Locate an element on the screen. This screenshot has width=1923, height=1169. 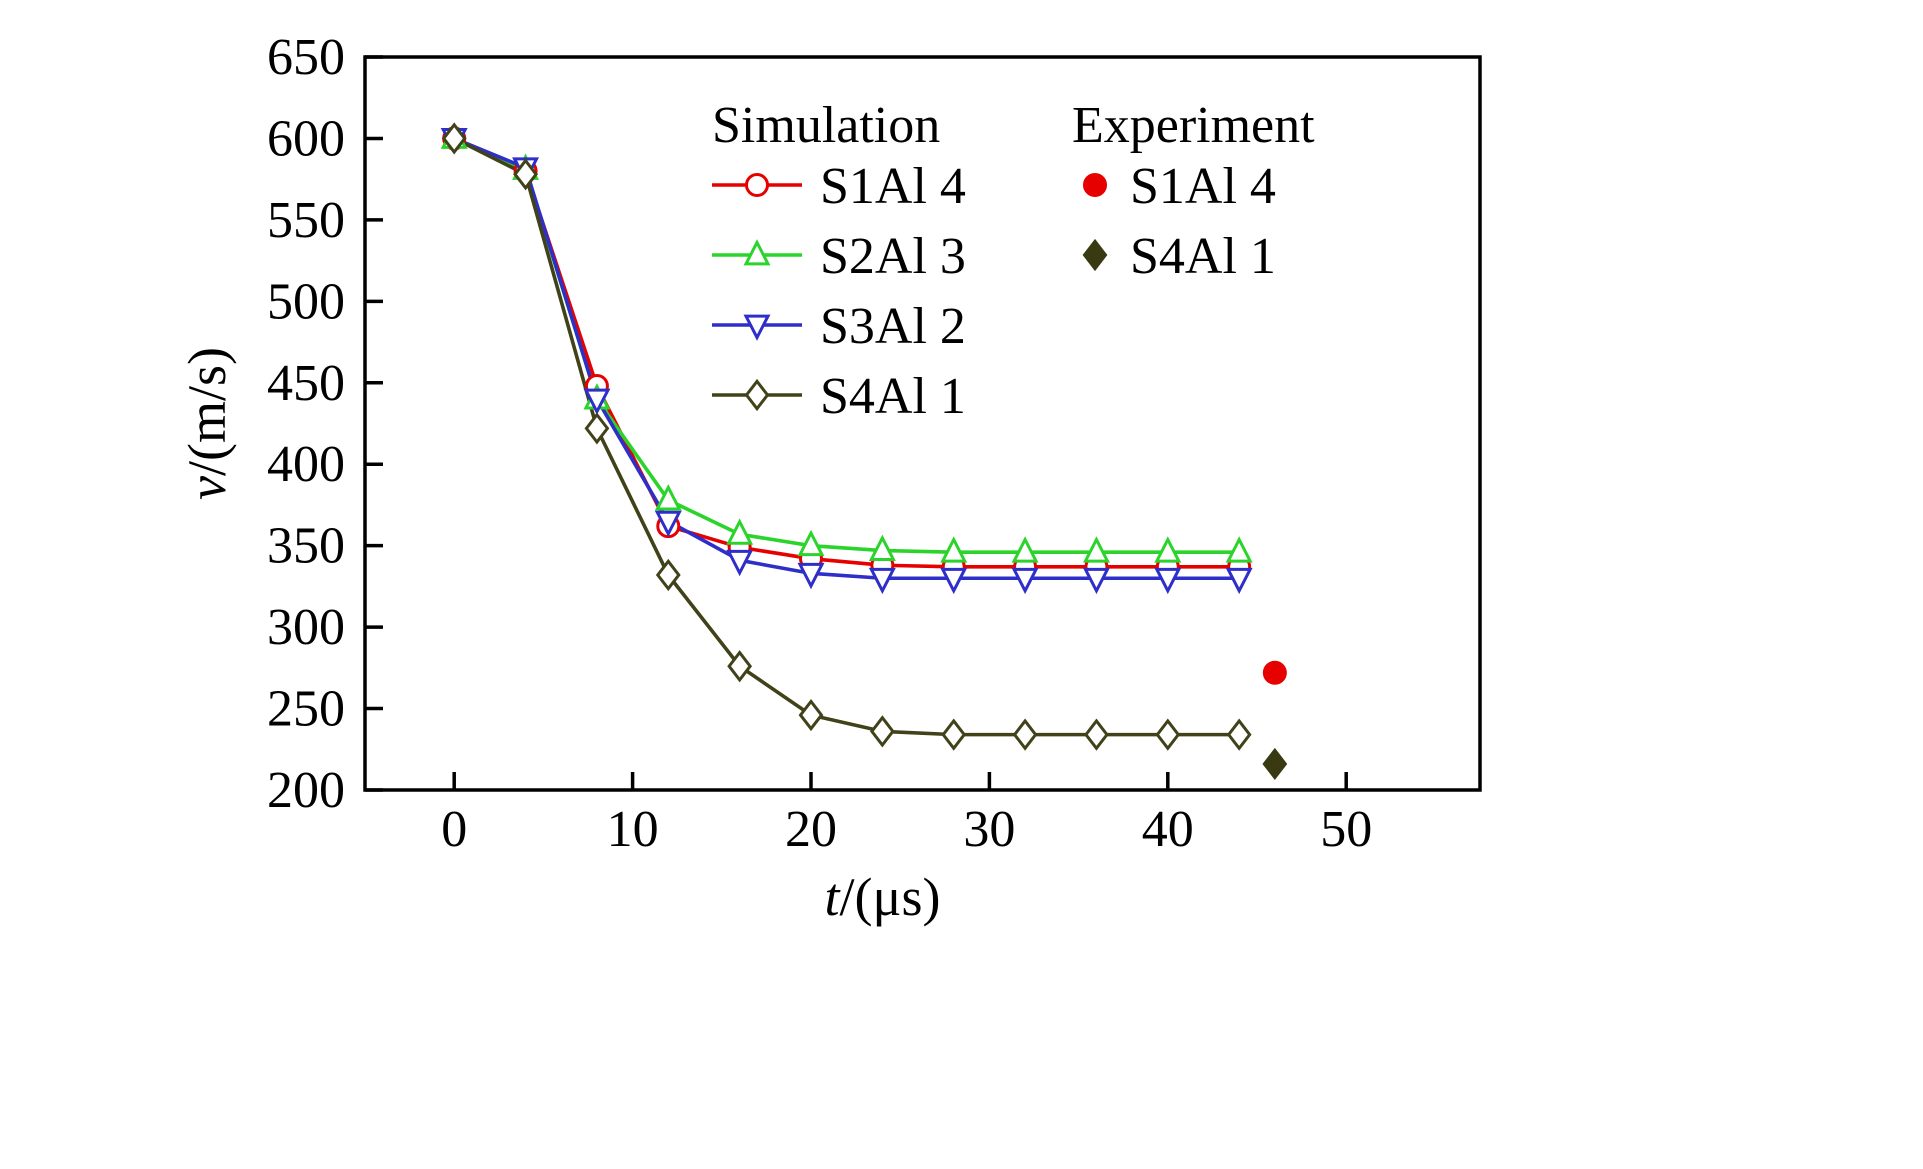
y-tick-label: 450 is located at coordinates (306, 383).